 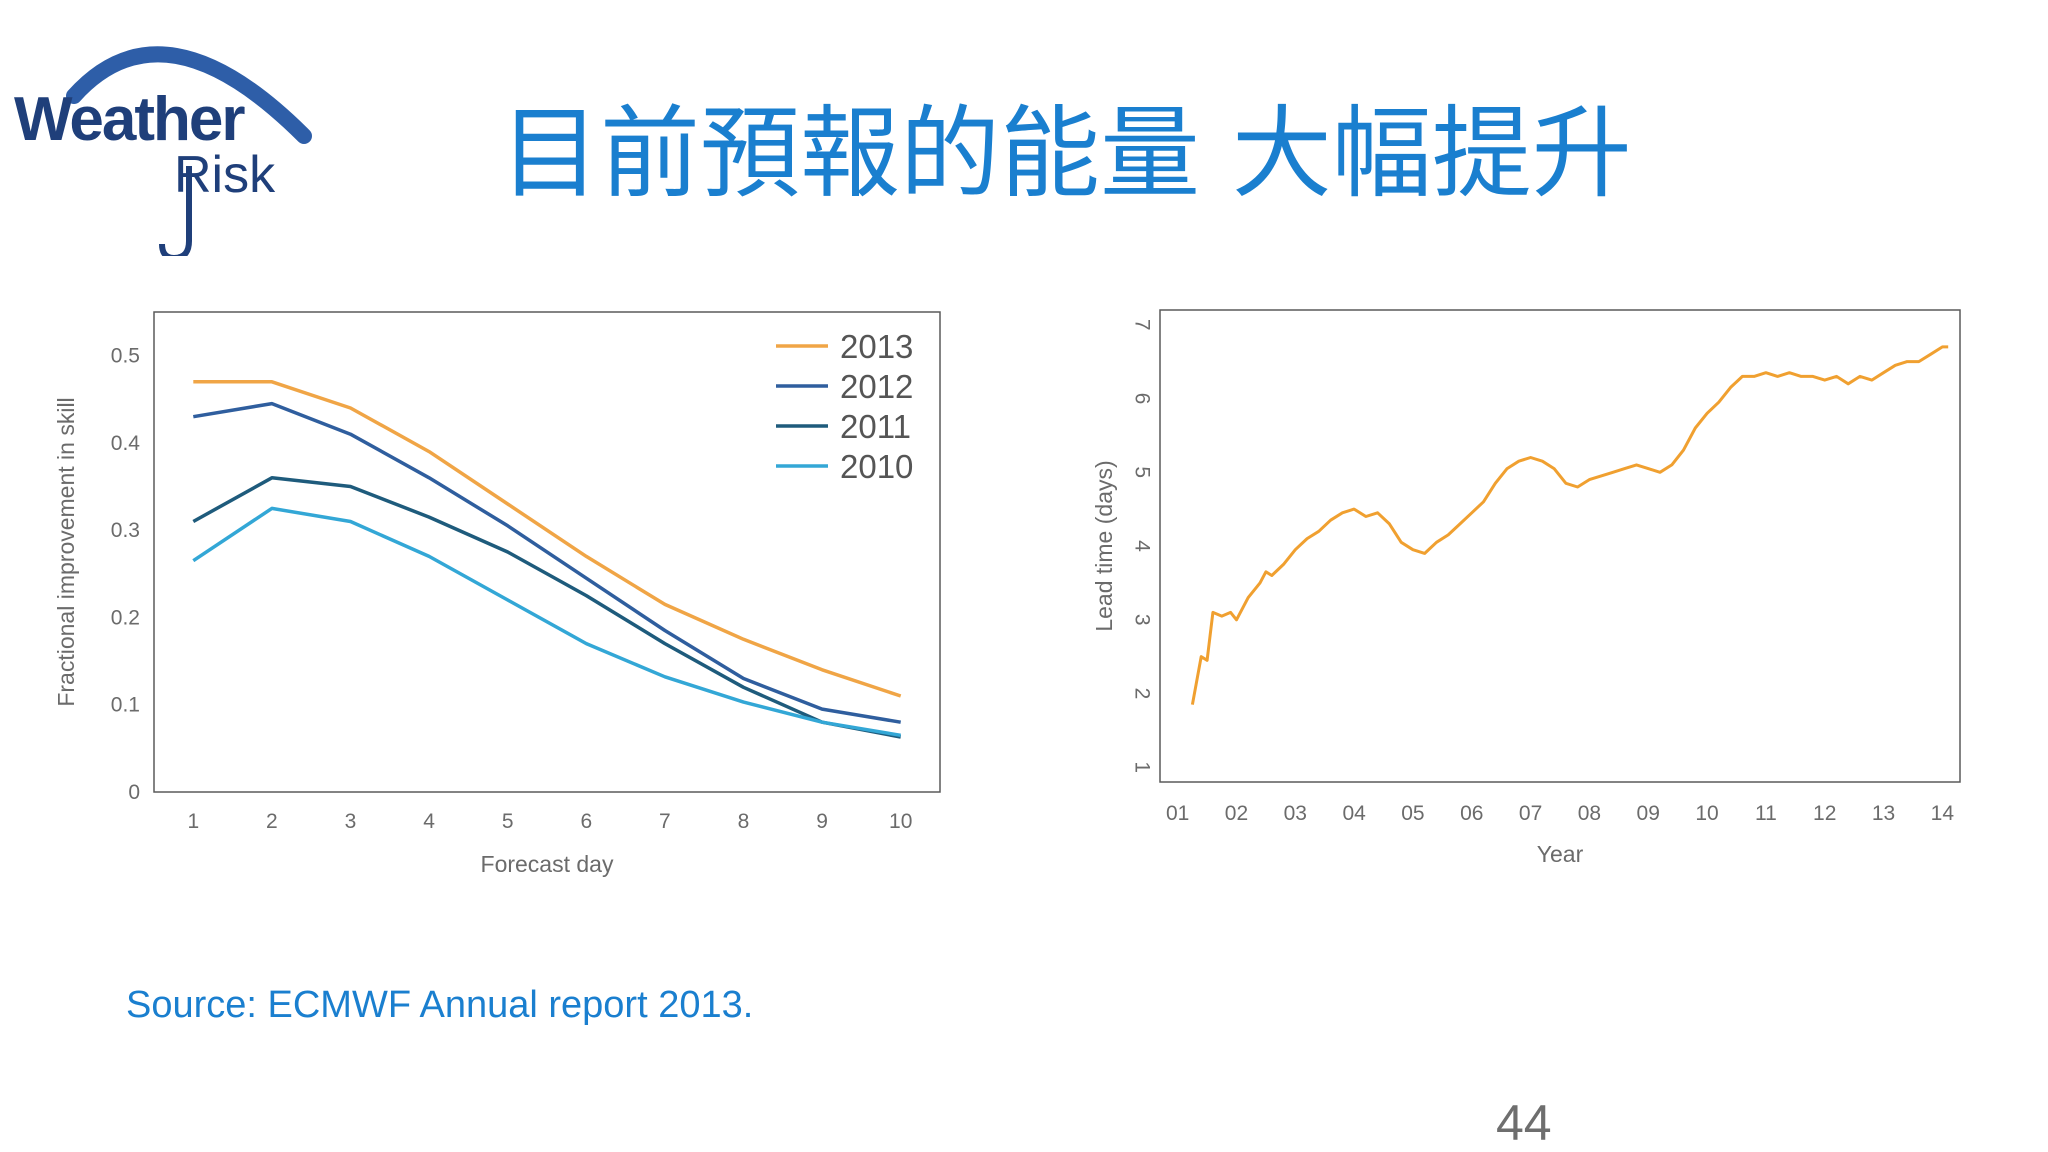 I want to click on series-line-2012, so click(x=547, y=562).